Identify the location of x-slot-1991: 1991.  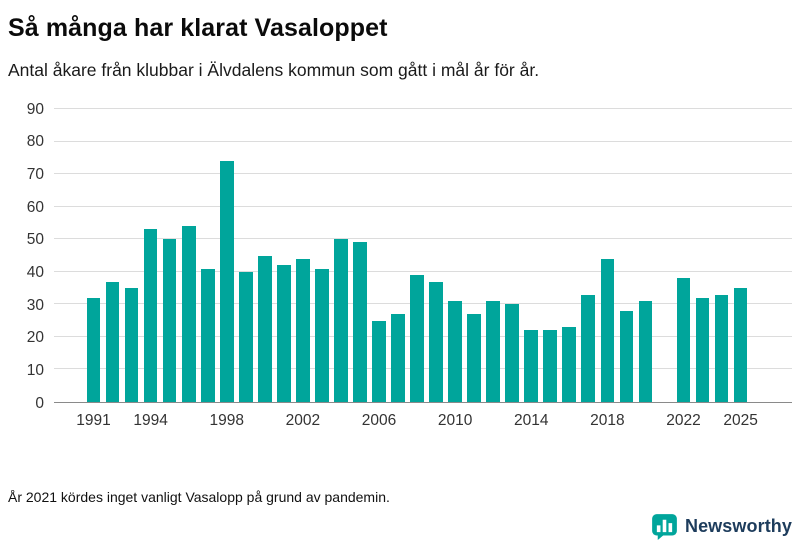
(93, 422).